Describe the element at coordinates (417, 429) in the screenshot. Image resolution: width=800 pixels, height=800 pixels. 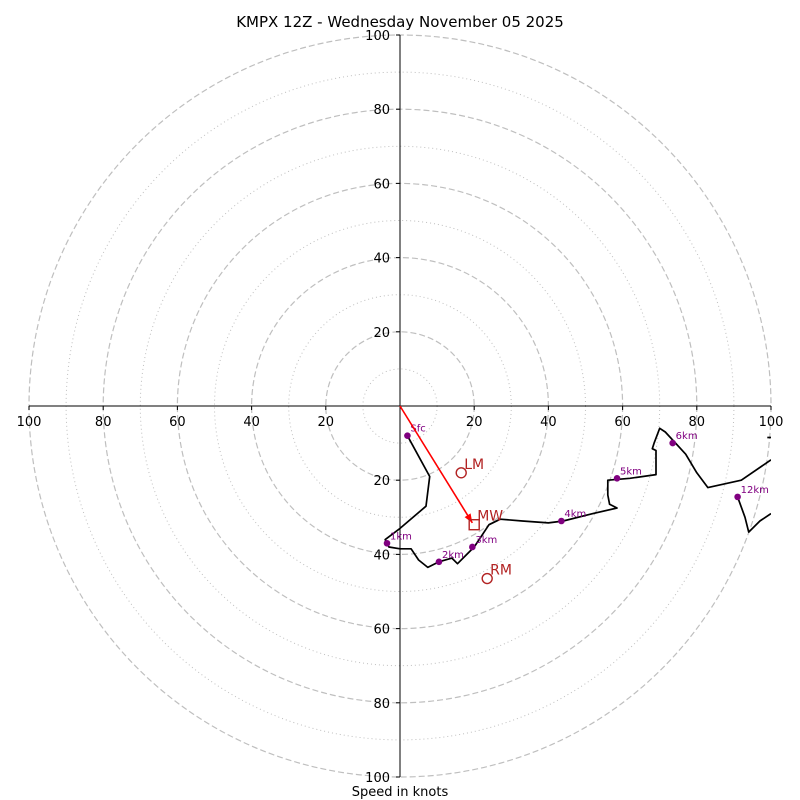
I see `height-marker-label: Sfc` at that location.